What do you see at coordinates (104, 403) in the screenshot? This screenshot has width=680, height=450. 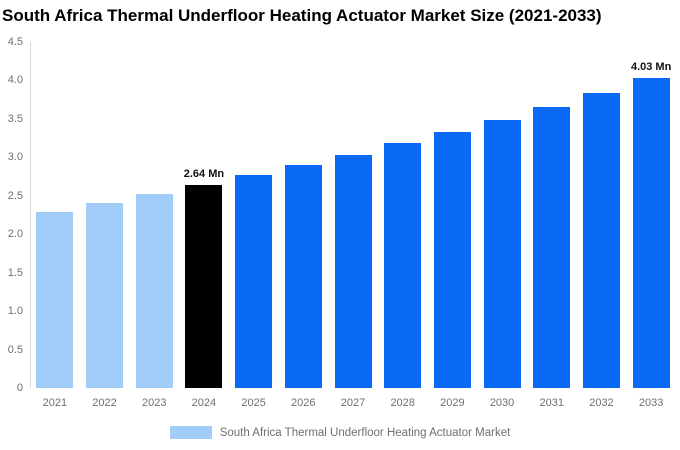 I see `x-axis-tick-label: 2022` at bounding box center [104, 403].